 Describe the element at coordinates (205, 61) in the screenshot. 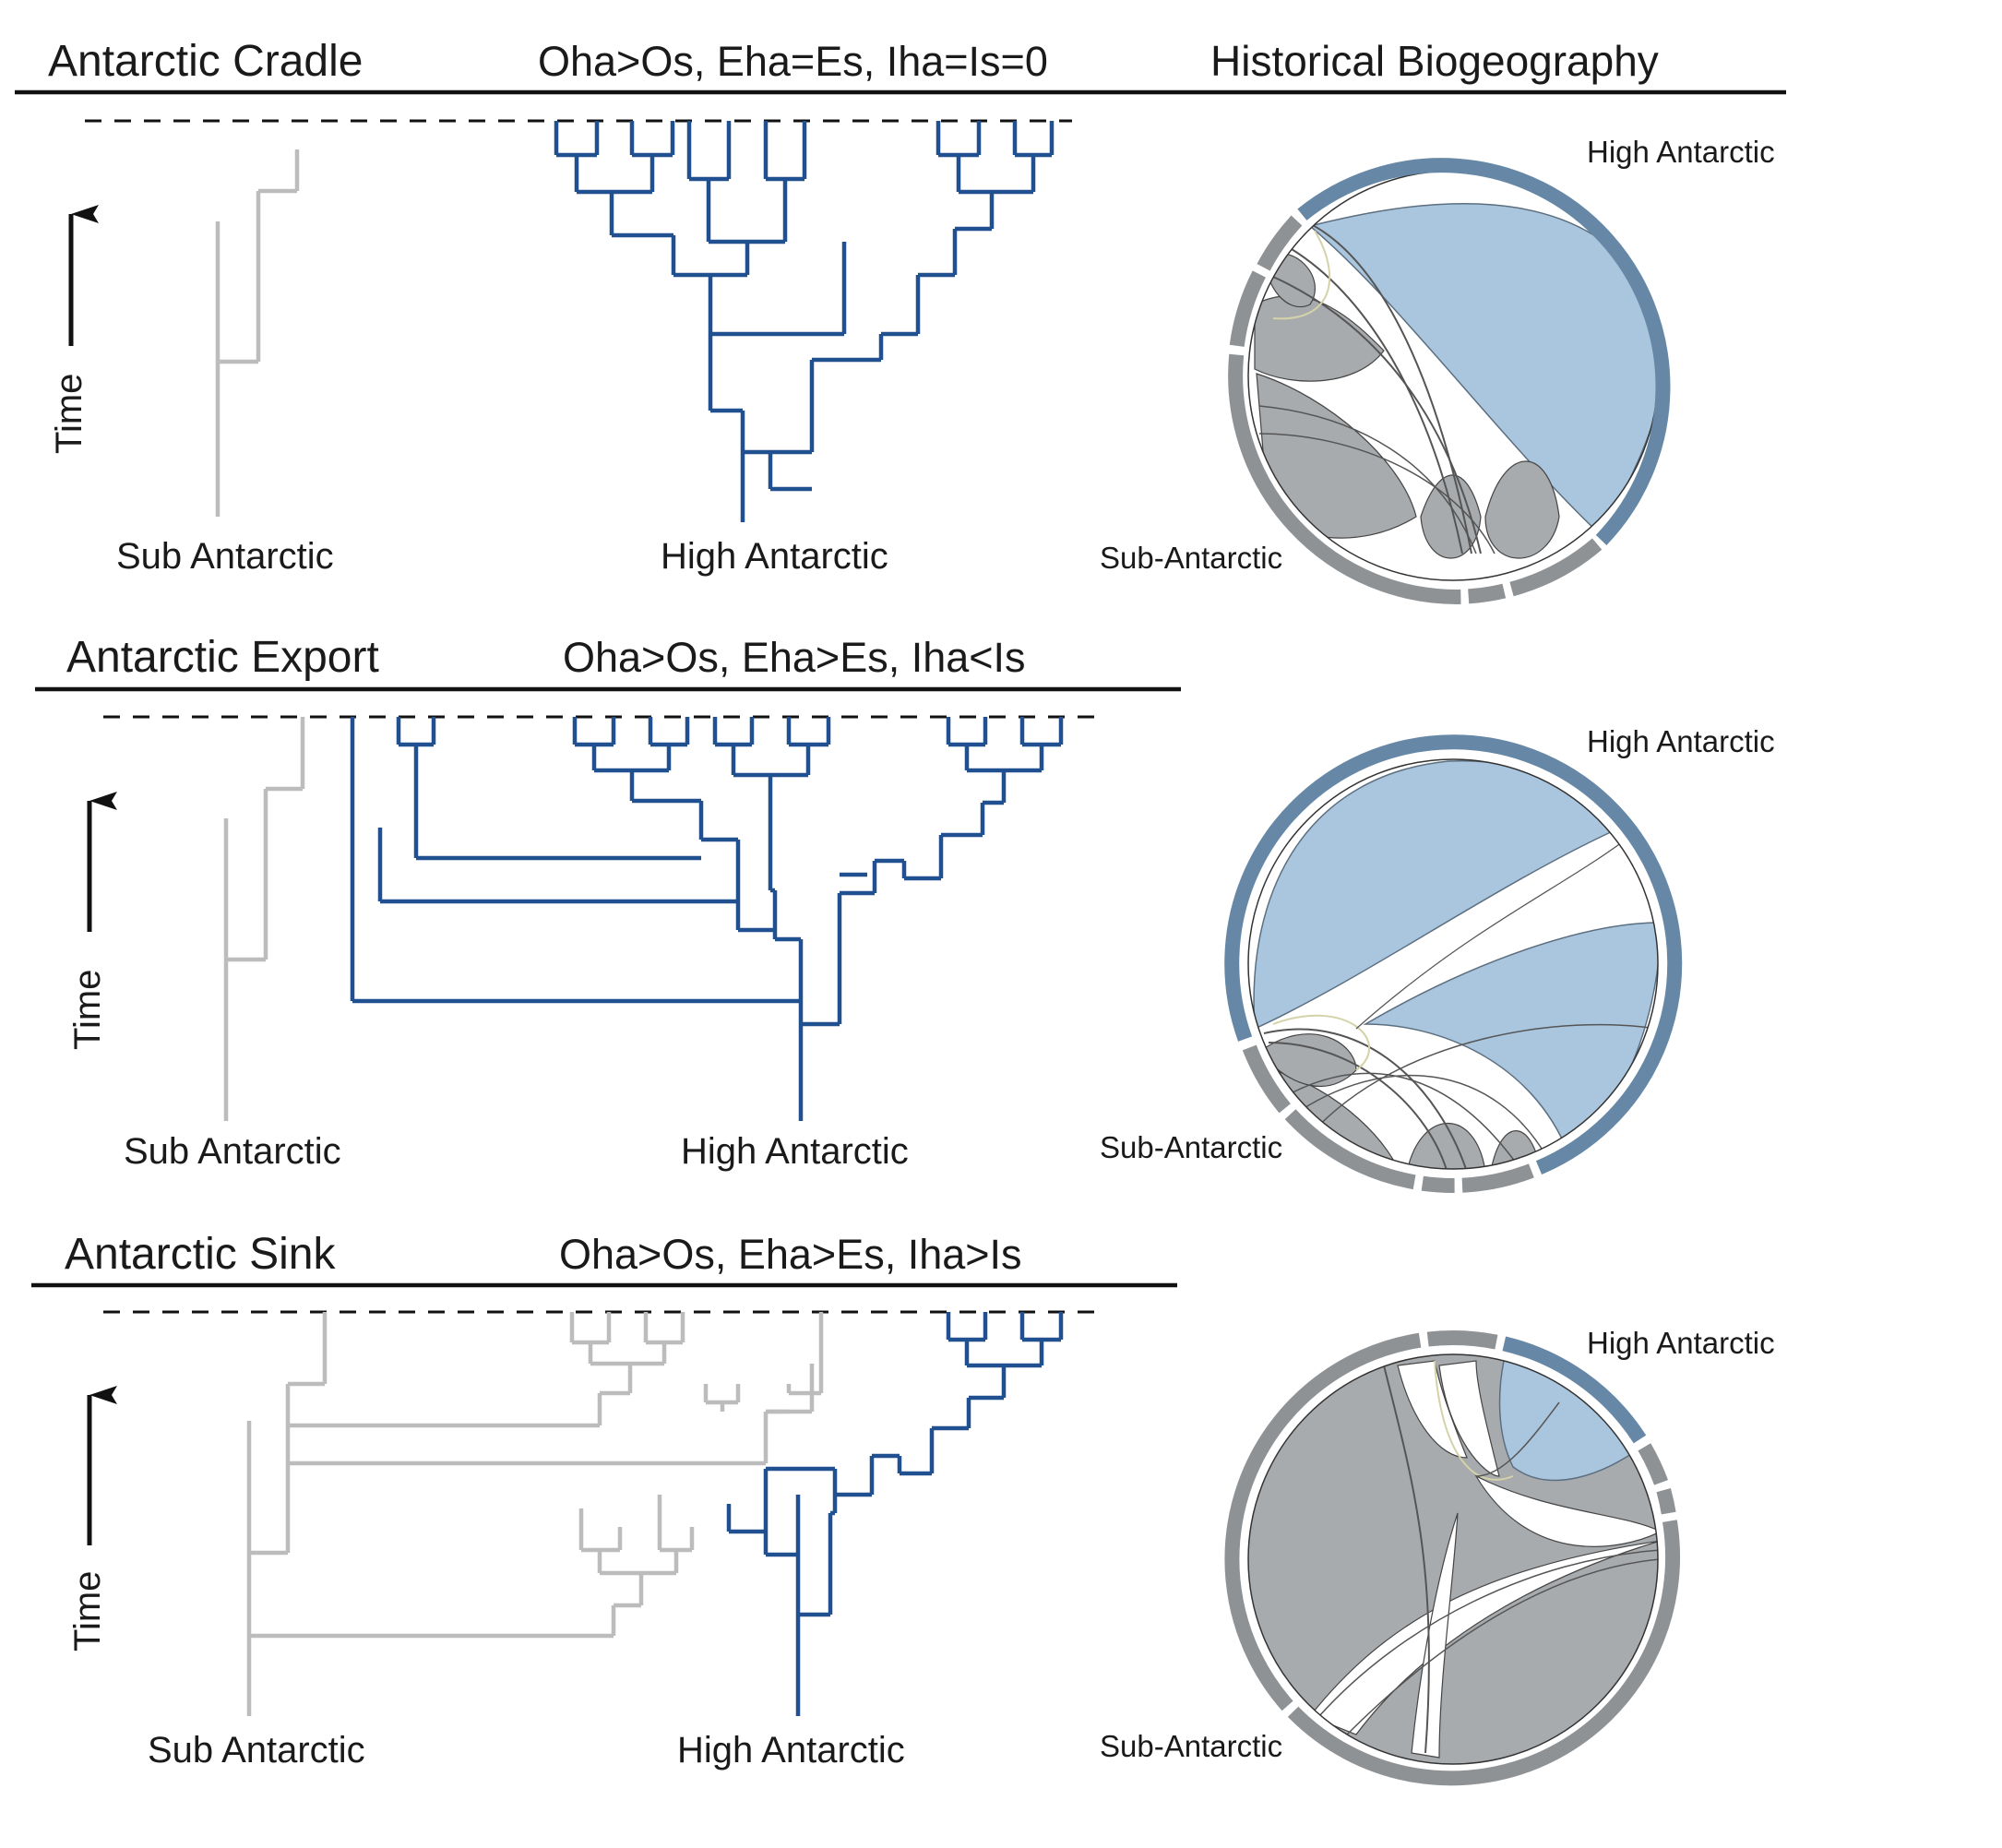

I see `panel-title: Antarctic Cradle` at that location.